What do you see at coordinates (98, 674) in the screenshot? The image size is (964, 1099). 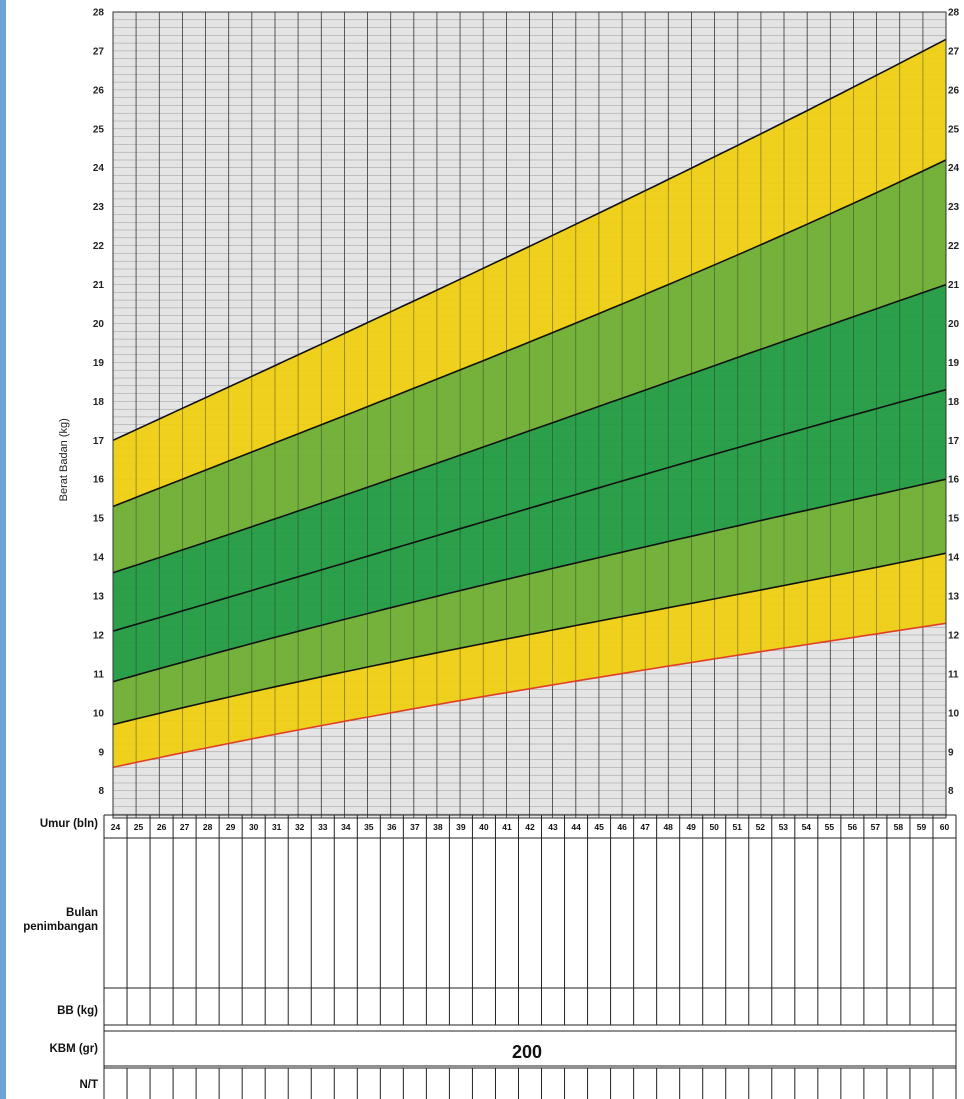 I see `y-tick-left-11: 11` at bounding box center [98, 674].